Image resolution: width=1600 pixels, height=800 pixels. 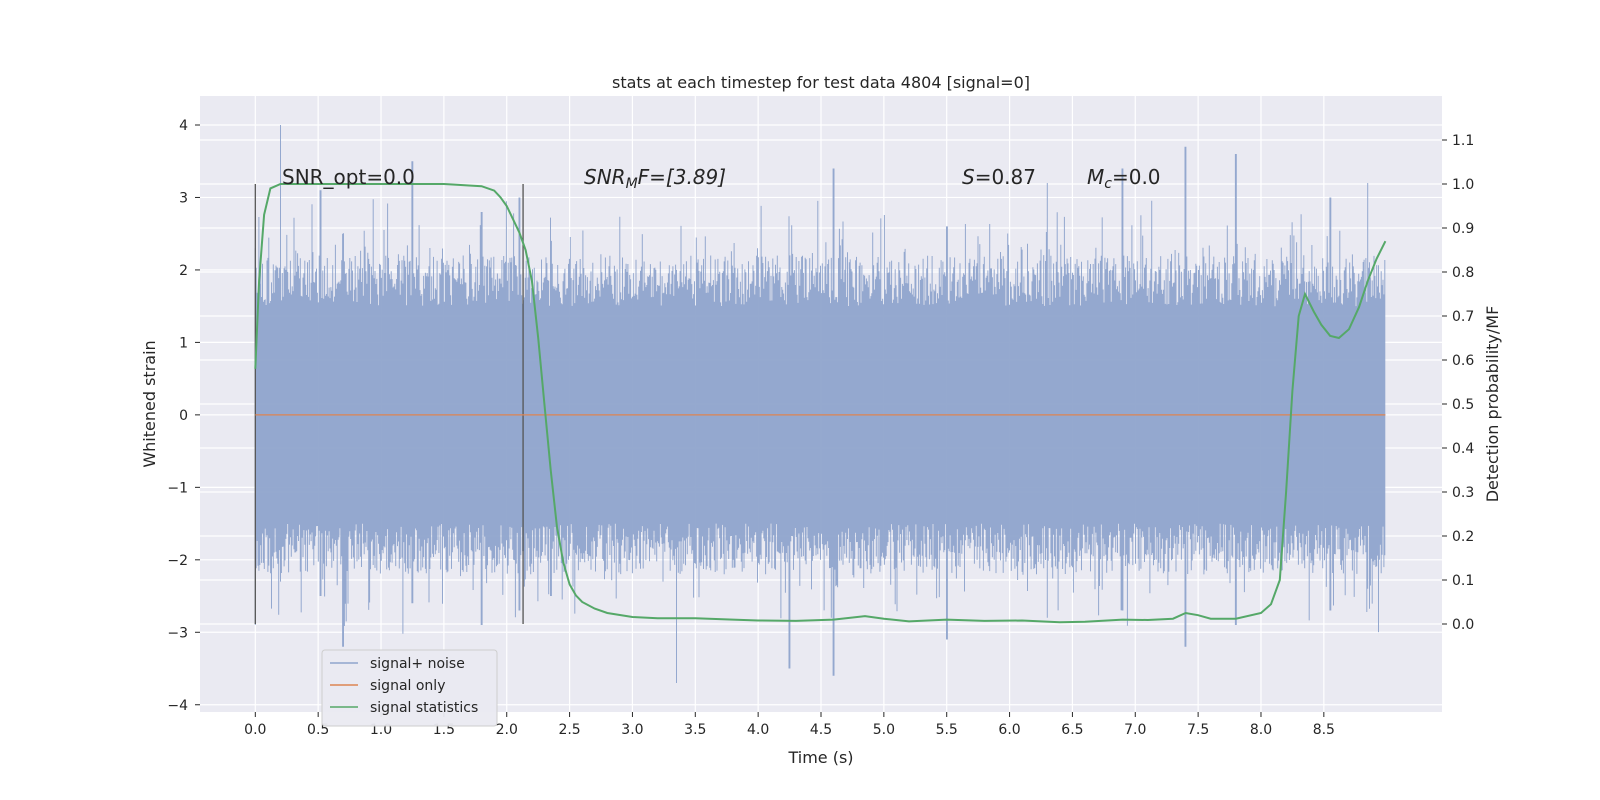 I want to click on y-left-tick-label: −4, so click(x=177, y=706).